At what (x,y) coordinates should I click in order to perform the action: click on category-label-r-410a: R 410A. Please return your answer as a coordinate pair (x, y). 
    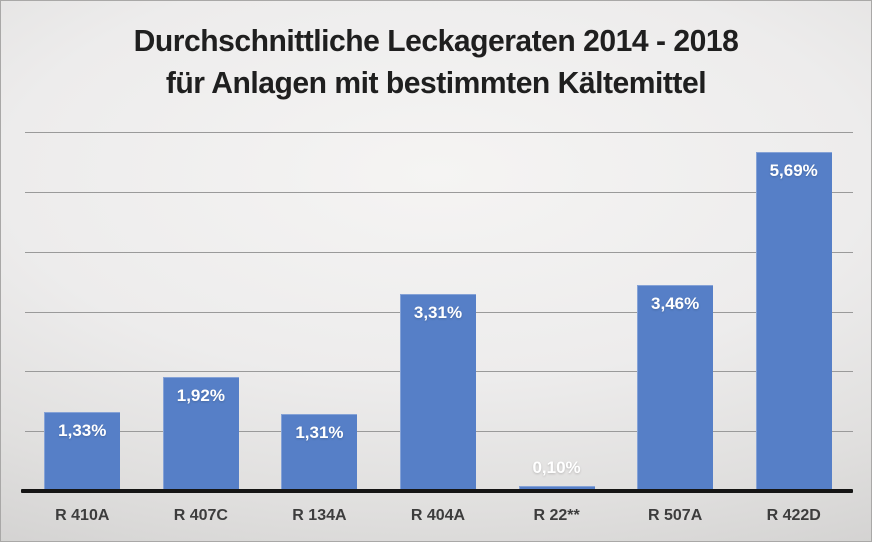
    Looking at the image, I should click on (82, 515).